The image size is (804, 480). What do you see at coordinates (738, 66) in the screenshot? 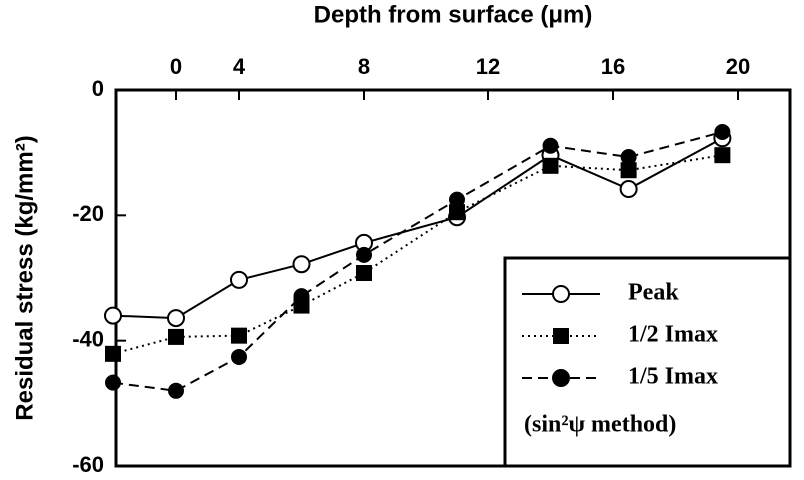
I see `x-tick-label: 20` at bounding box center [738, 66].